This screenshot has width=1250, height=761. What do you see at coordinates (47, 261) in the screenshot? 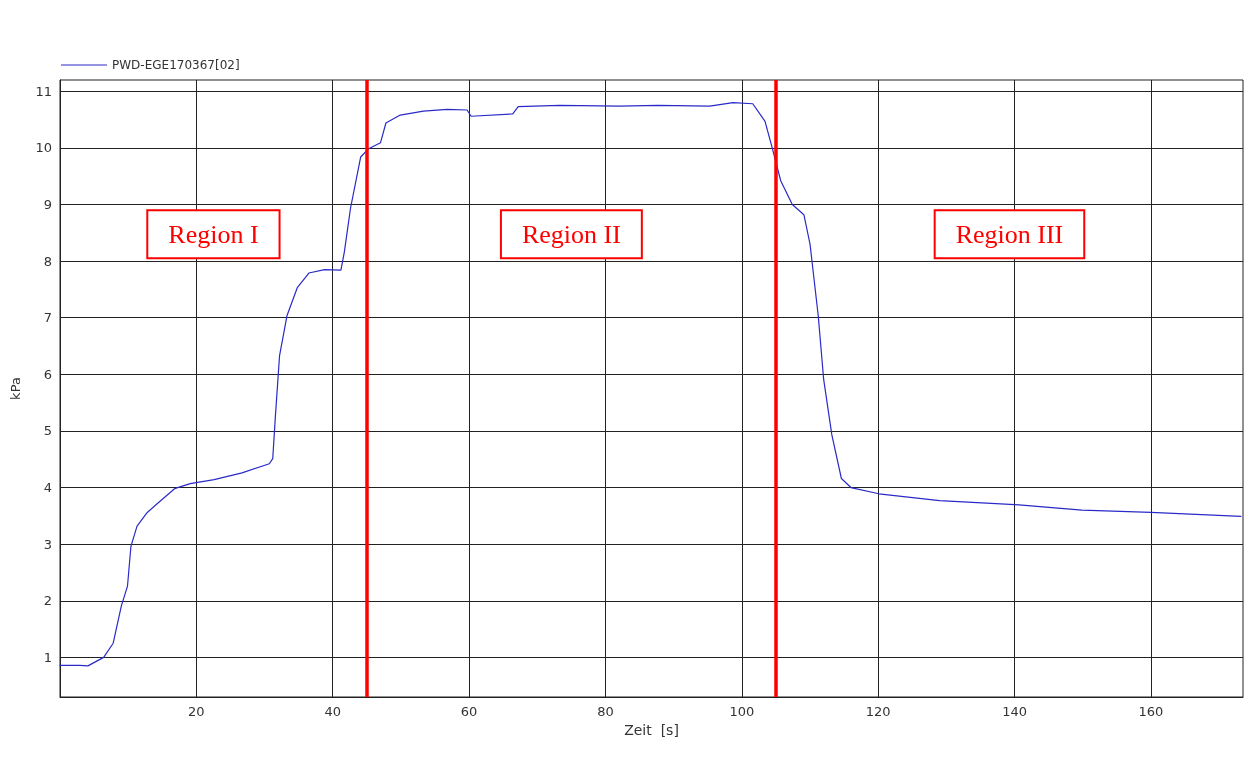
I see `y-tick-label: 8` at bounding box center [47, 261].